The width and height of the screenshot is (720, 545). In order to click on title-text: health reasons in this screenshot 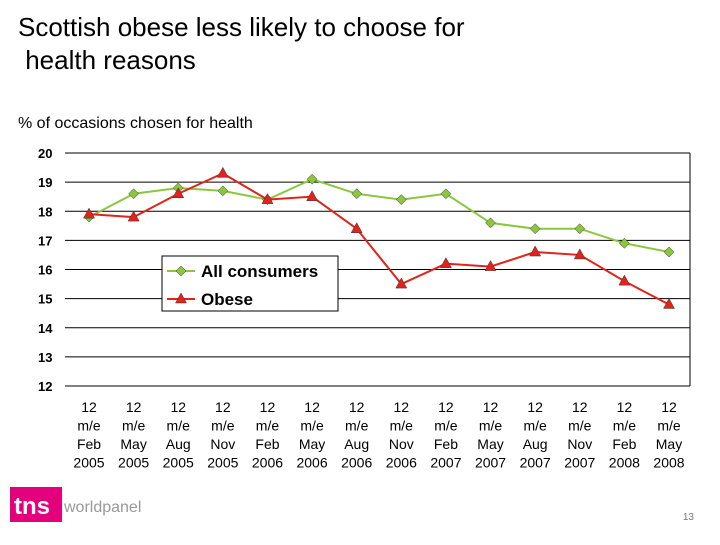, I will do `click(107, 60)`.